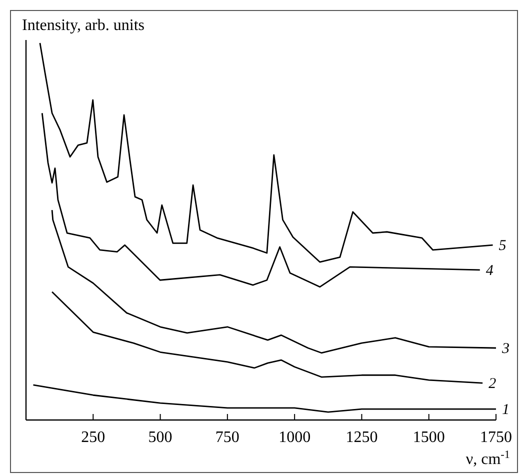  I want to click on x-tick-label: 1500, so click(428, 437).